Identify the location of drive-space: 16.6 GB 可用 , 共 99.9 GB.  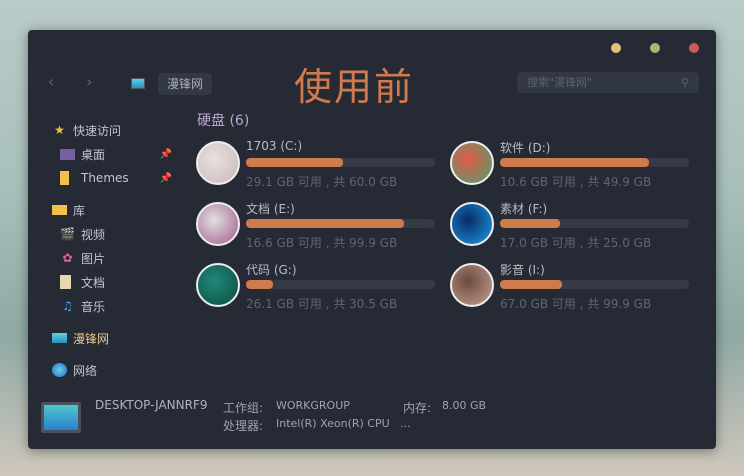
(322, 243).